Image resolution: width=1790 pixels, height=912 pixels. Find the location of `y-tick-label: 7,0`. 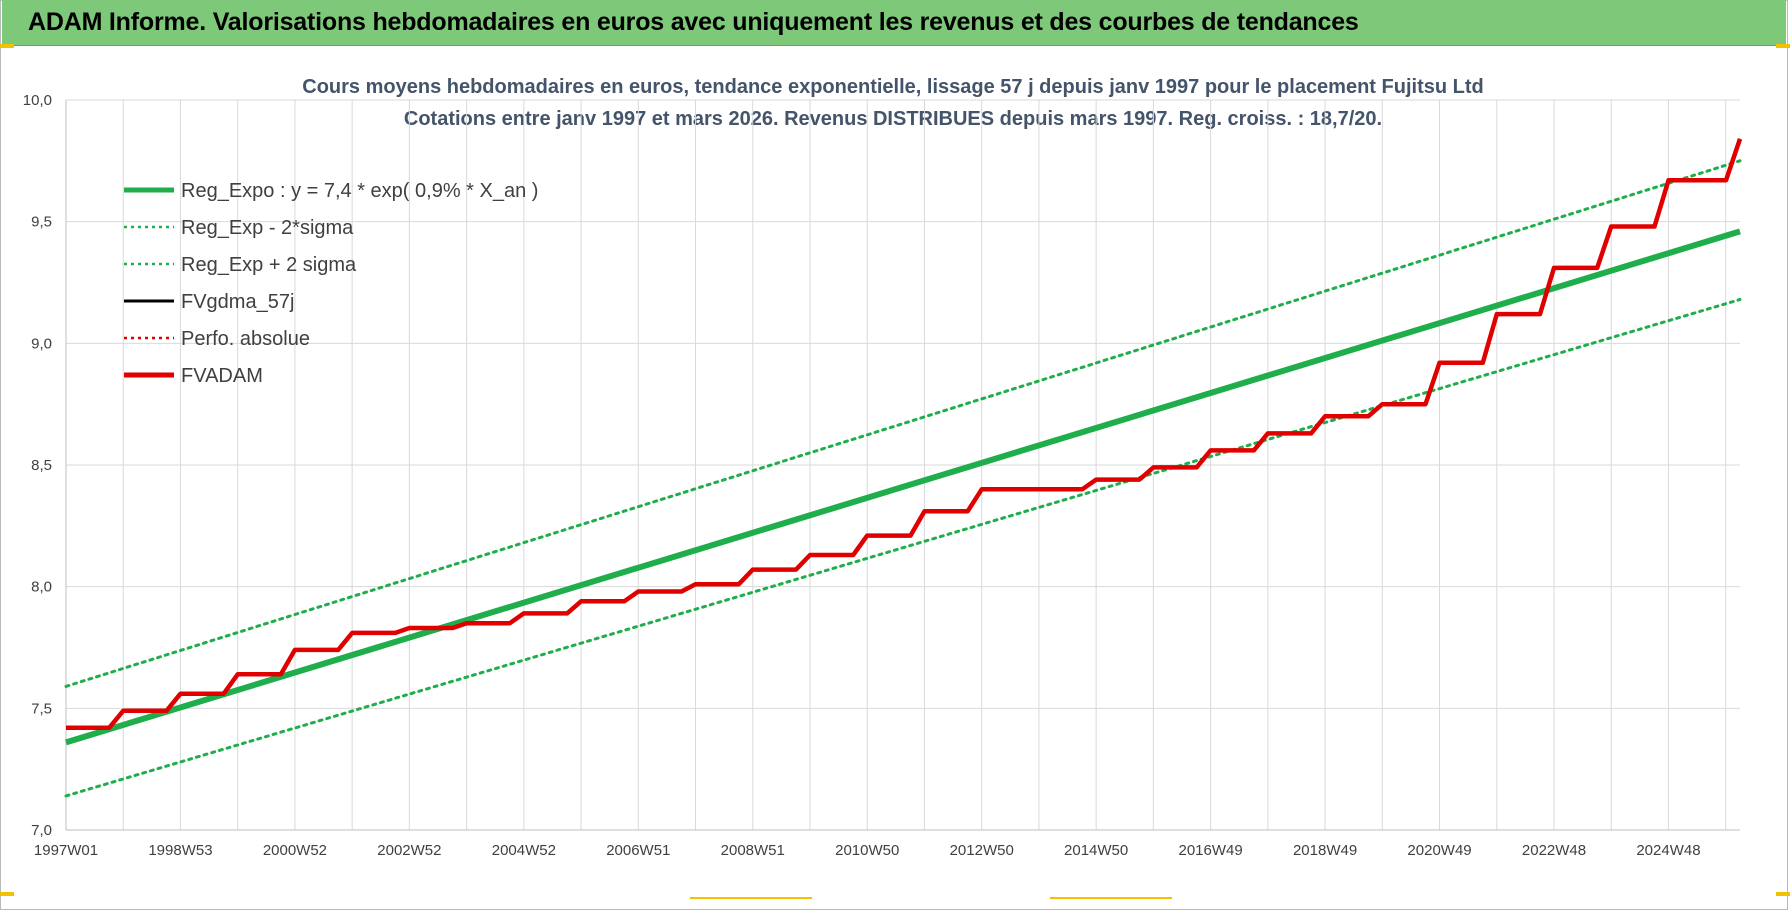

y-tick-label: 7,0 is located at coordinates (41, 830).